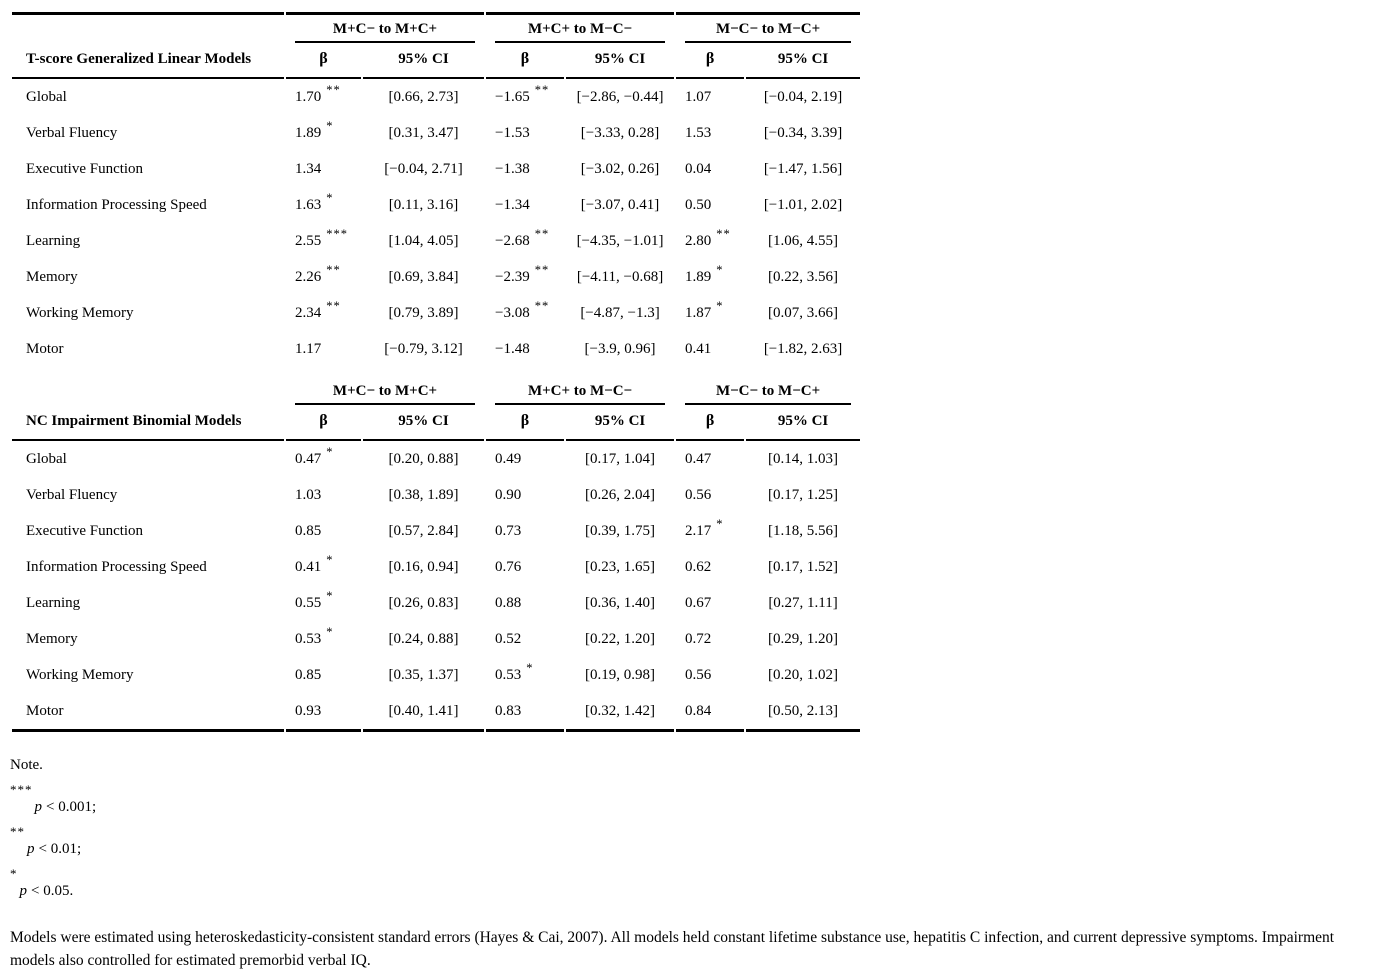 Image resolution: width=1382 pixels, height=972 pixels. What do you see at coordinates (308, 204) in the screenshot?
I see `beta-estimate: 1.63` at bounding box center [308, 204].